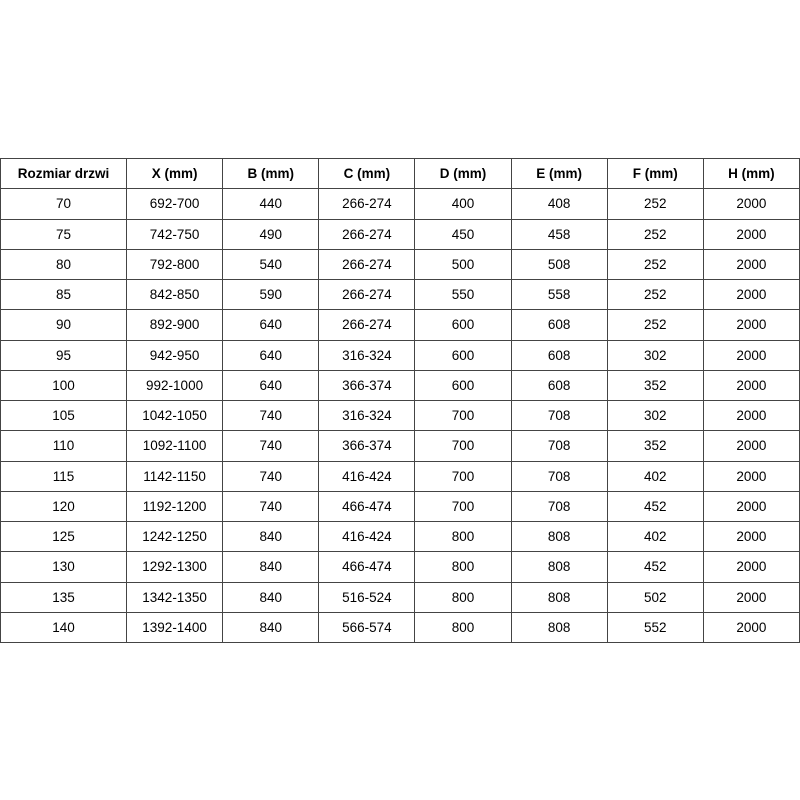 This screenshot has width=800, height=800. Describe the element at coordinates (174, 476) in the screenshot. I see `table-cell: 1142-1150` at that location.